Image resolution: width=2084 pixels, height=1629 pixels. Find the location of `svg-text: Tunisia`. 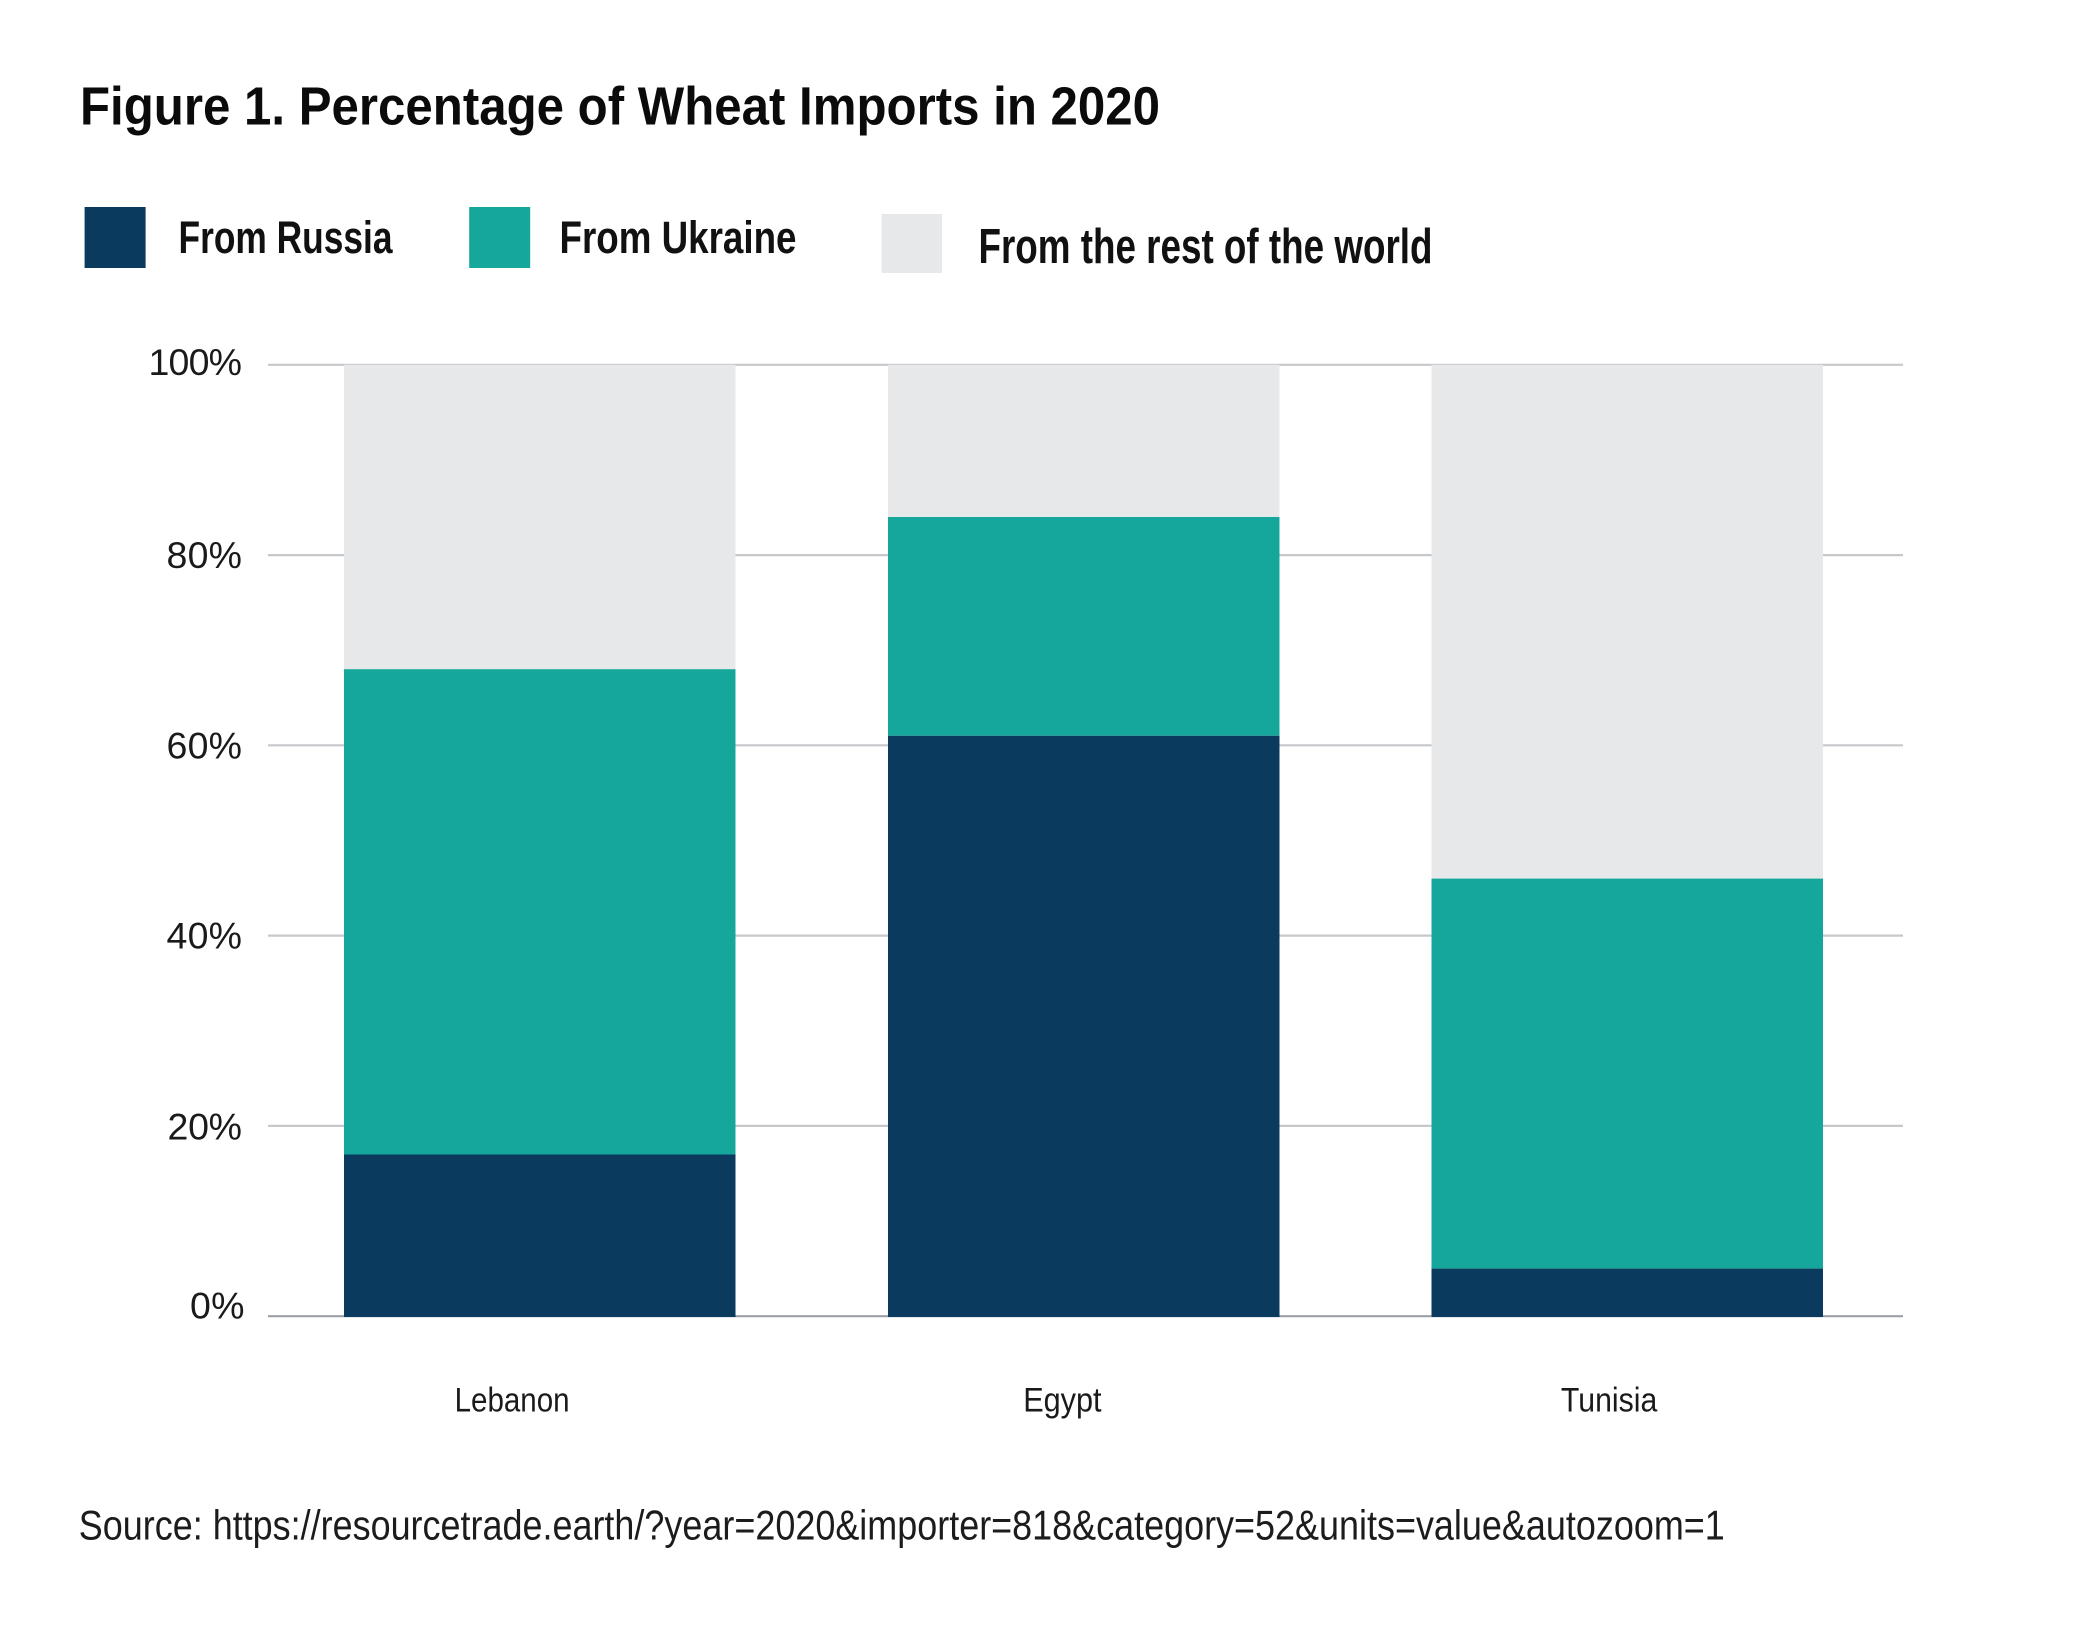

svg-text: Tunisia is located at coordinates (1609, 1400).